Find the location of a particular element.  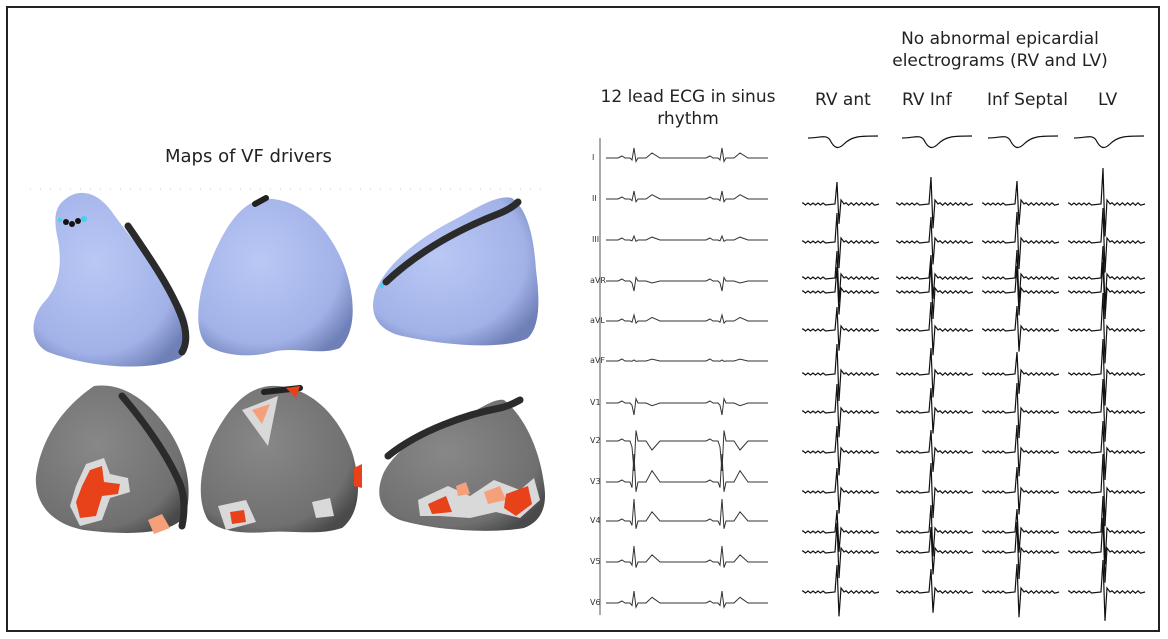

map-drivers-left-view is located at coordinates (462, 463).